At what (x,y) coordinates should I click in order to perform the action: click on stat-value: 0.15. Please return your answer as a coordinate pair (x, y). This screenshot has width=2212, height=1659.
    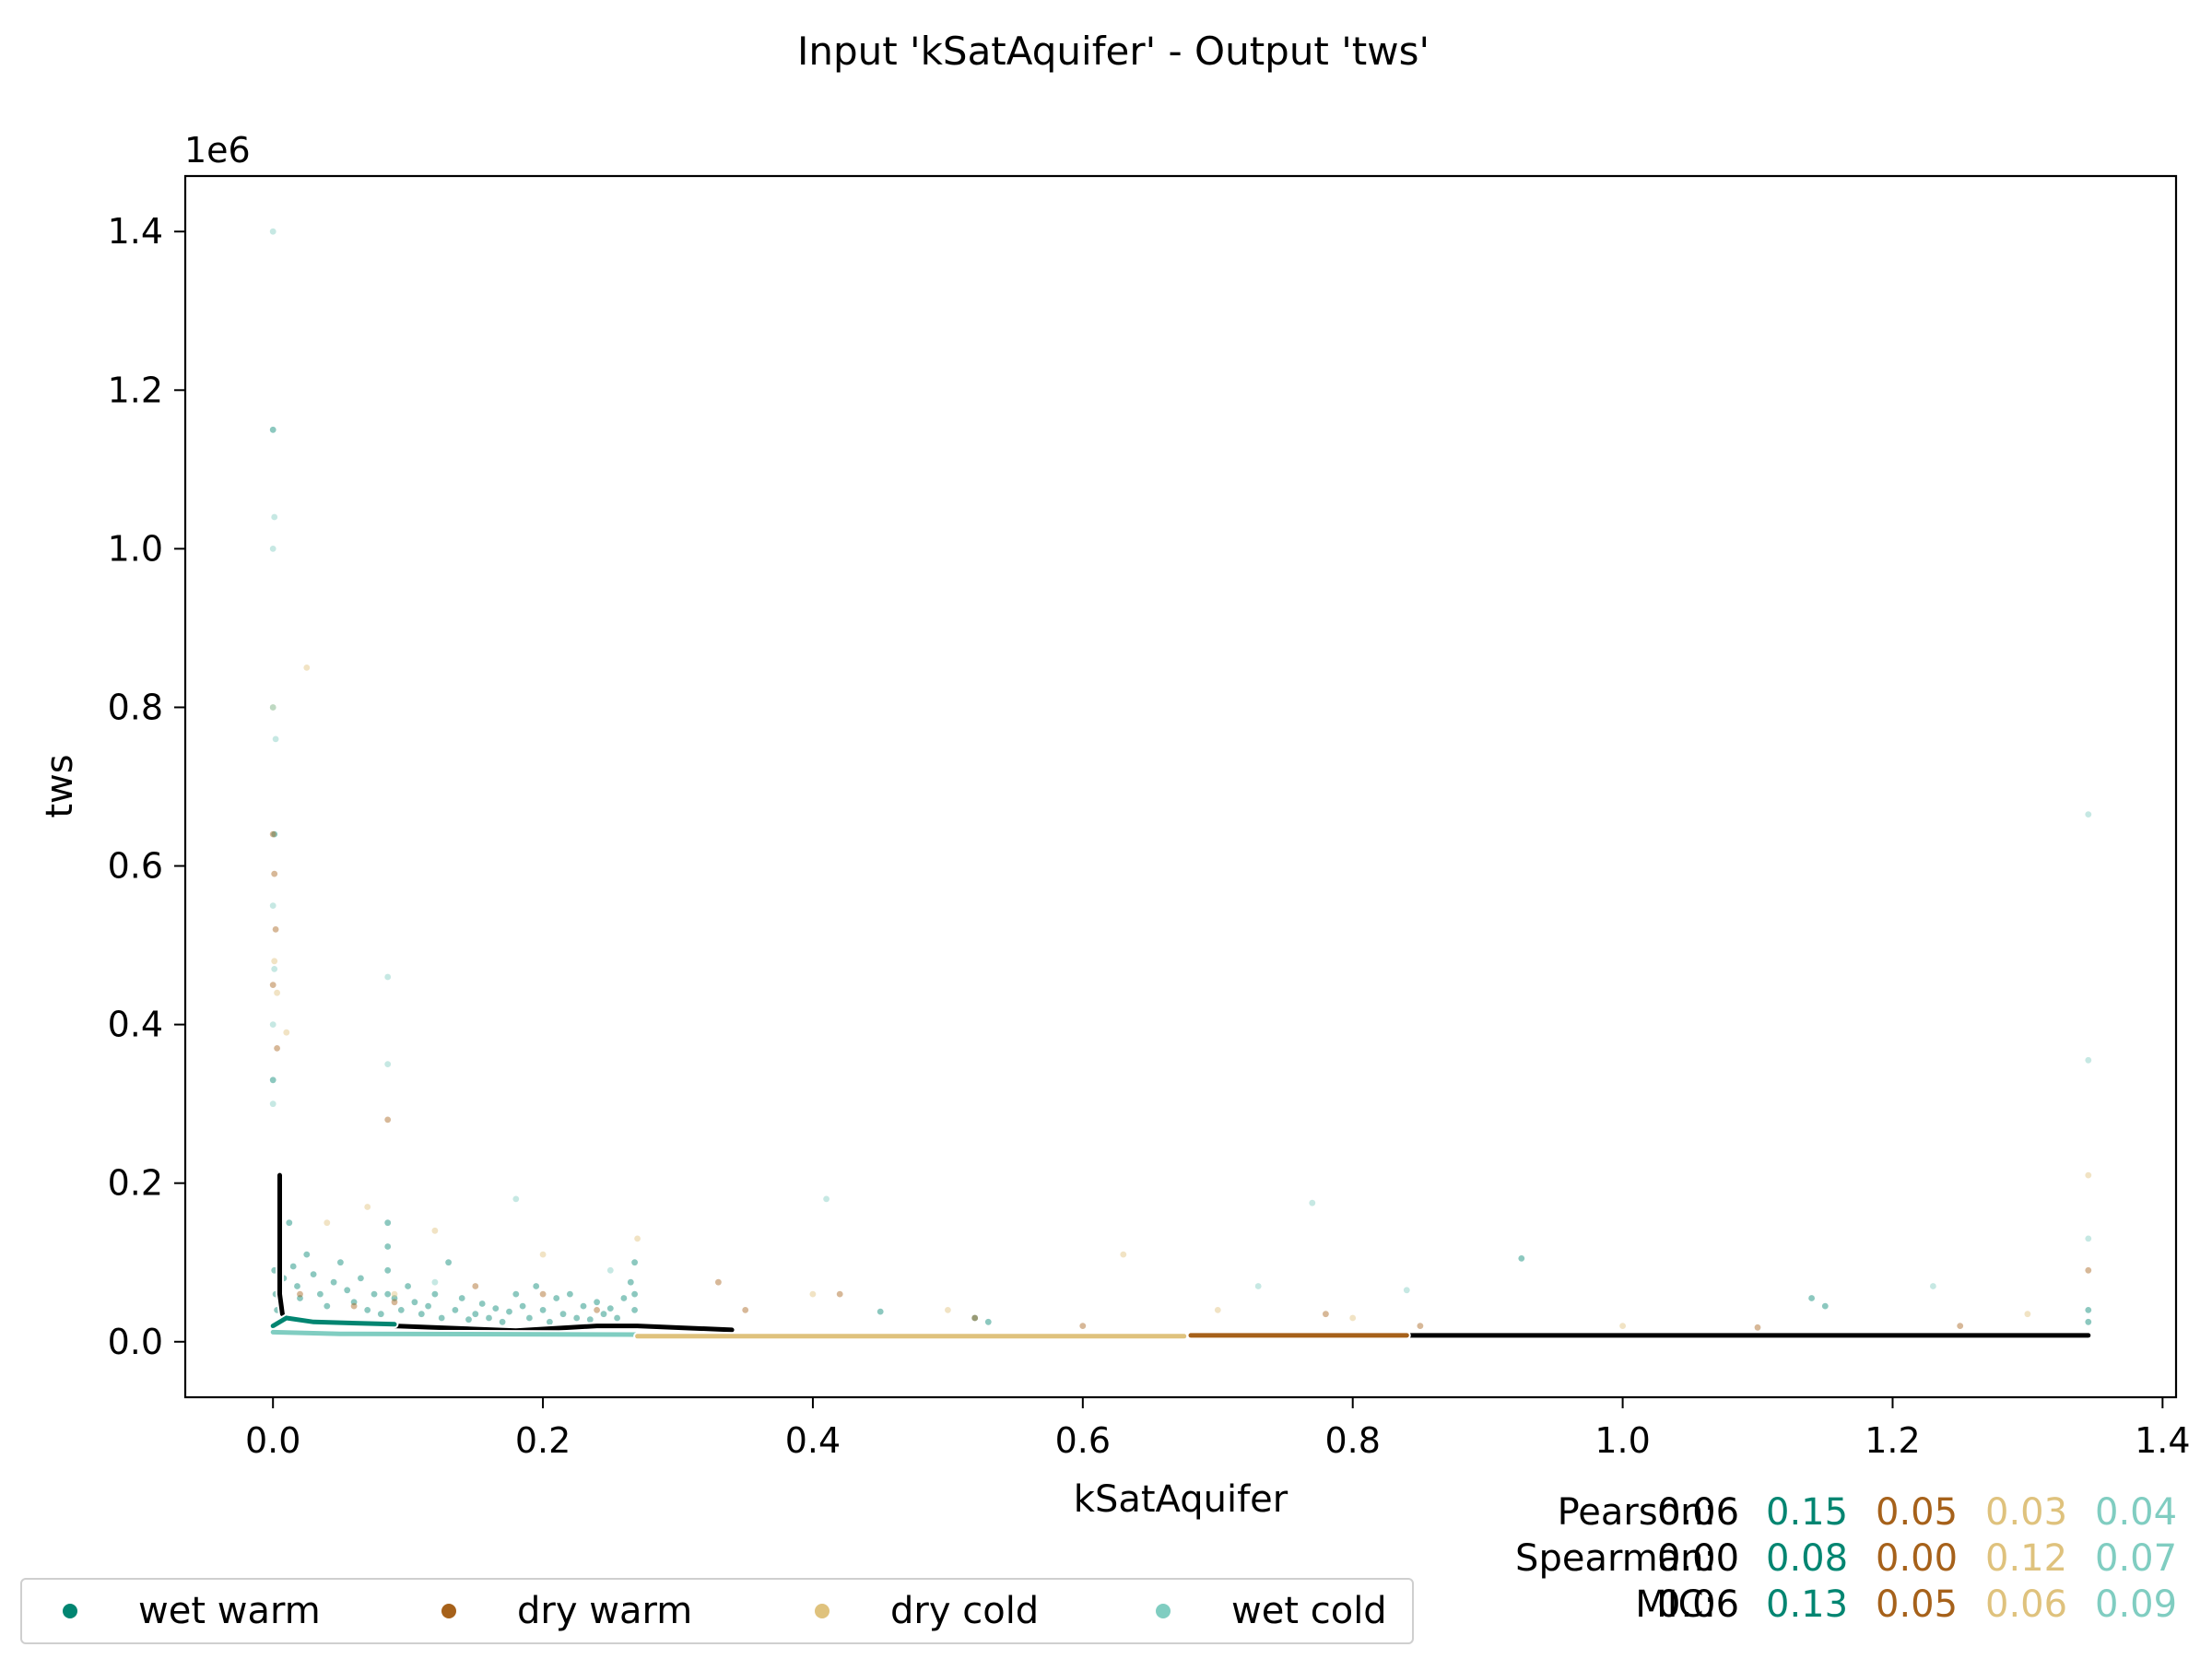
    Looking at the image, I should click on (1807, 1512).